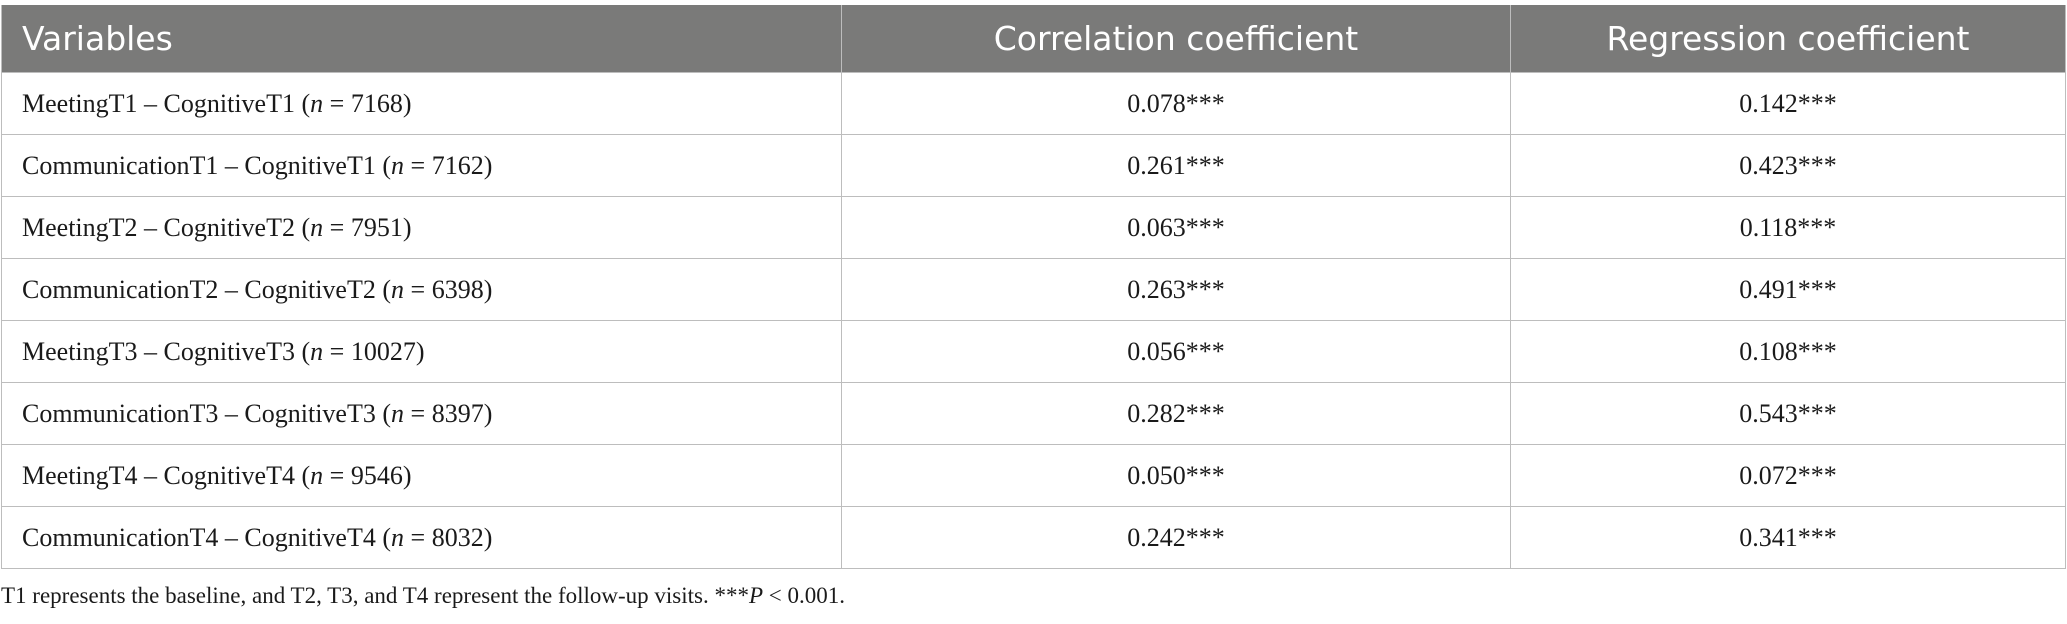  What do you see at coordinates (383, 351) in the screenshot?
I see `sample-size: 10027` at bounding box center [383, 351].